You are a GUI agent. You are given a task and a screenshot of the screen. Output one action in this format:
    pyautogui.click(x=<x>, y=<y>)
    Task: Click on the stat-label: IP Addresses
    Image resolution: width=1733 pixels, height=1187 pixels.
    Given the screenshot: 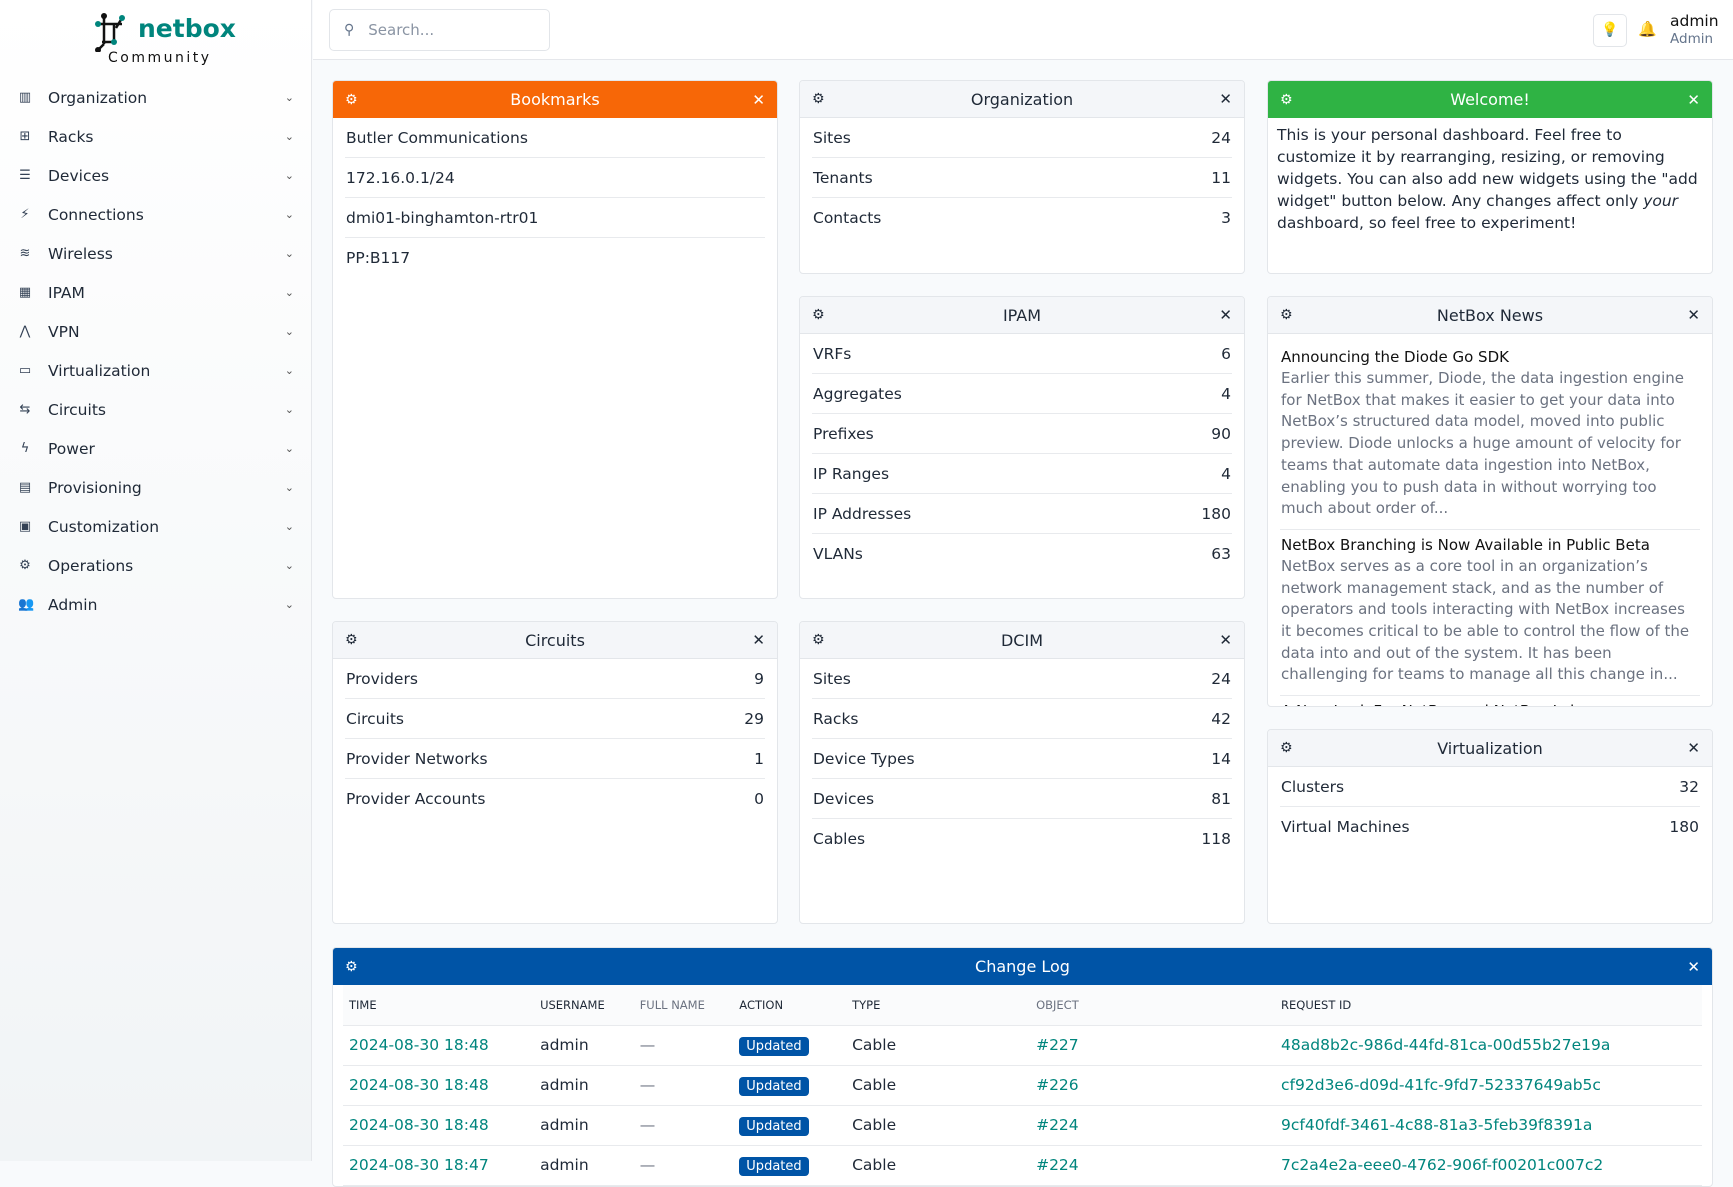 What is the action you would take?
    pyautogui.click(x=862, y=513)
    